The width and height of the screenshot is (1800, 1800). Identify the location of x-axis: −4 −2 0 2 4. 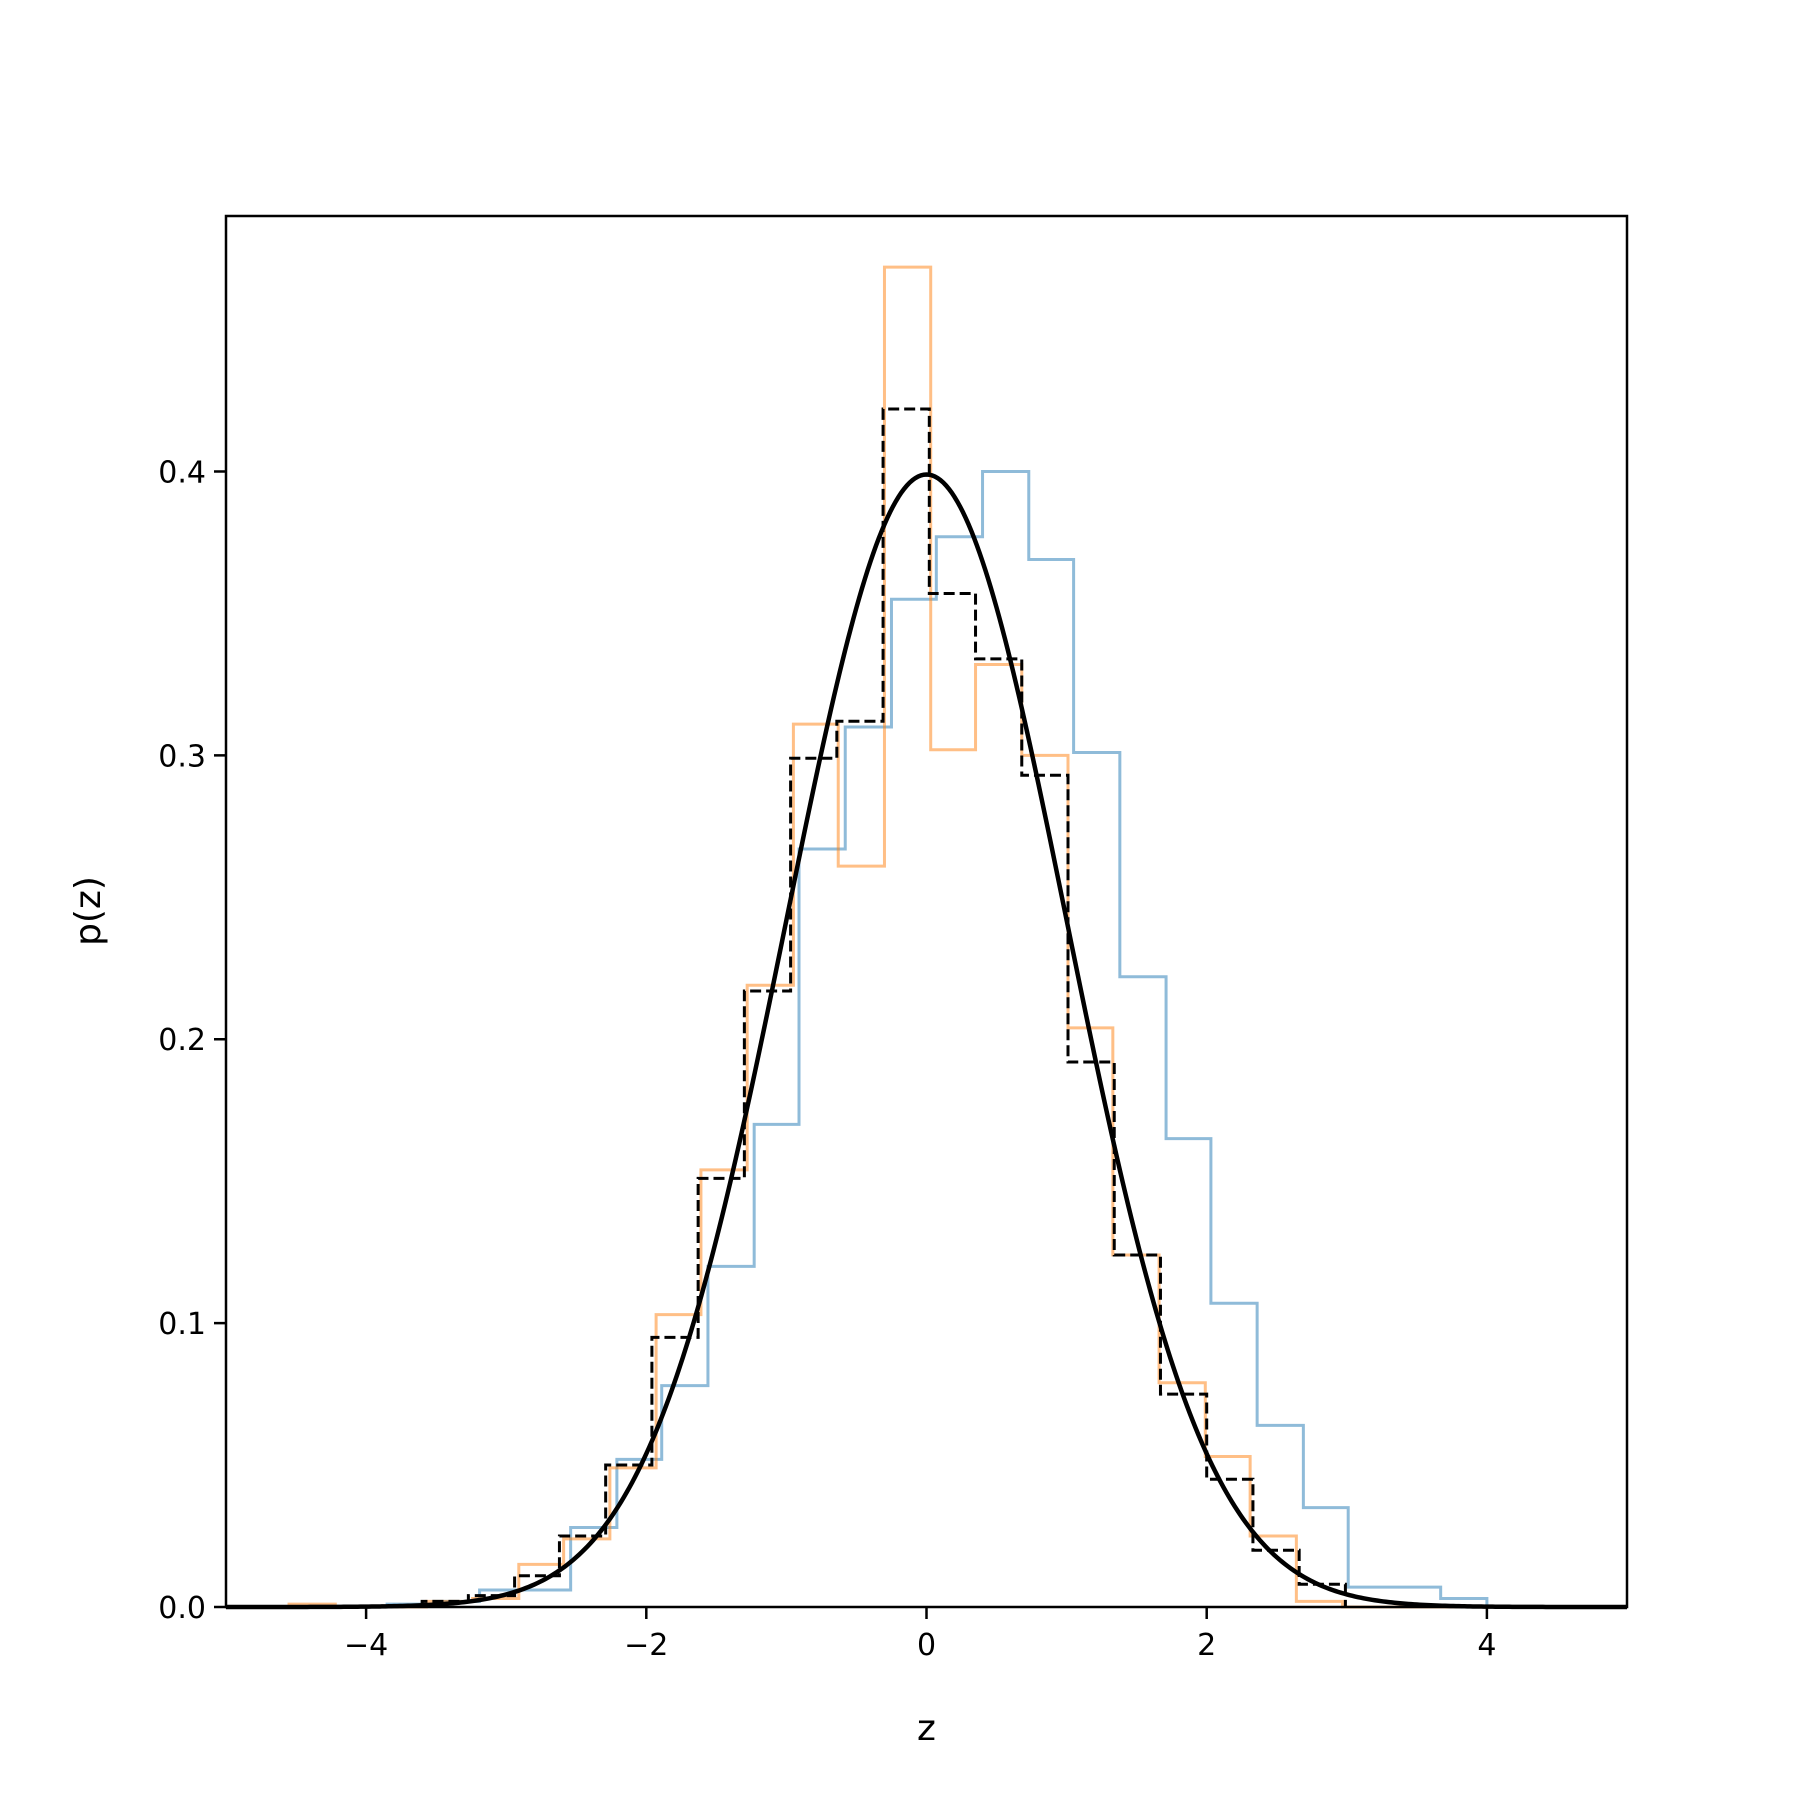
(920, 1635).